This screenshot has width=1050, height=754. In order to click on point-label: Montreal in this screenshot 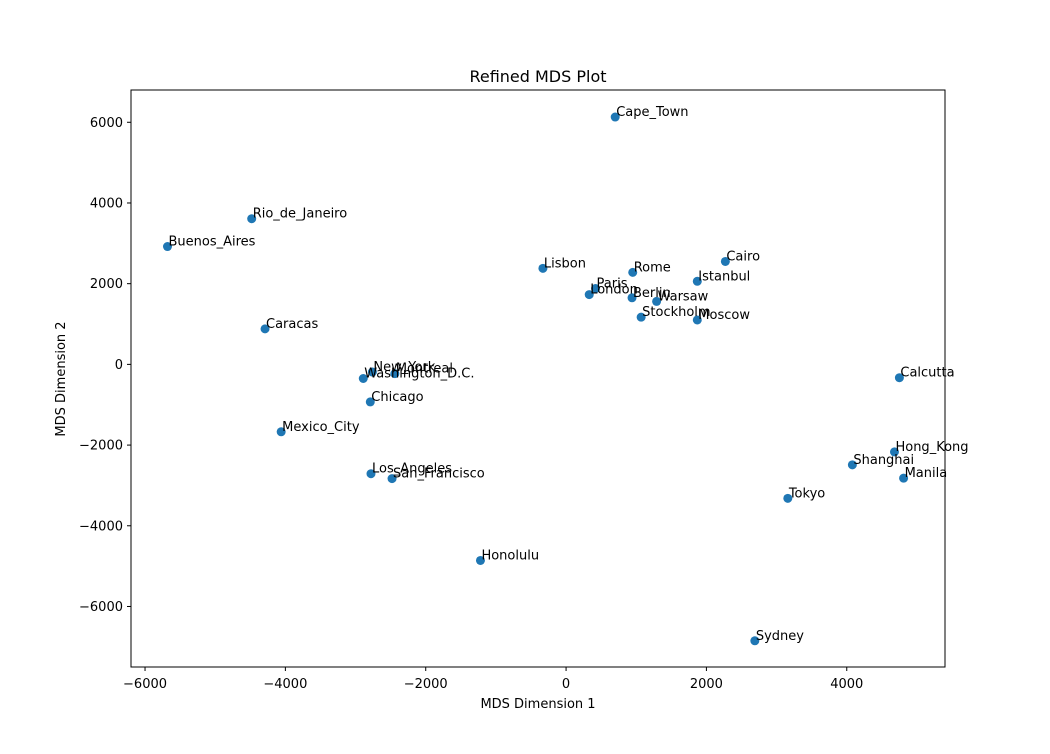, I will do `click(424, 369)`.